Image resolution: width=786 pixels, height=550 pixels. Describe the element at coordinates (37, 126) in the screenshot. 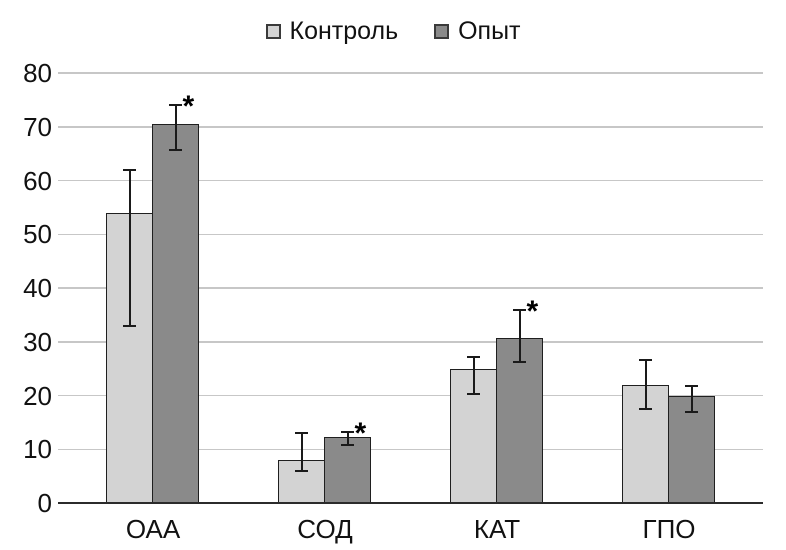

I see `y-axis-tick-label: 70` at that location.